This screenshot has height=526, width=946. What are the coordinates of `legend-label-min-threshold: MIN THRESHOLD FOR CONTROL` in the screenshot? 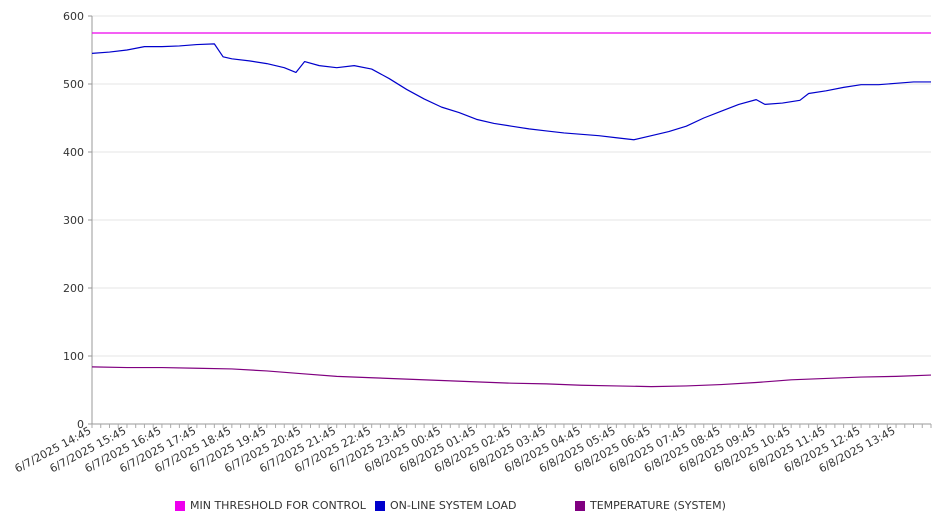 It's located at (278, 505).